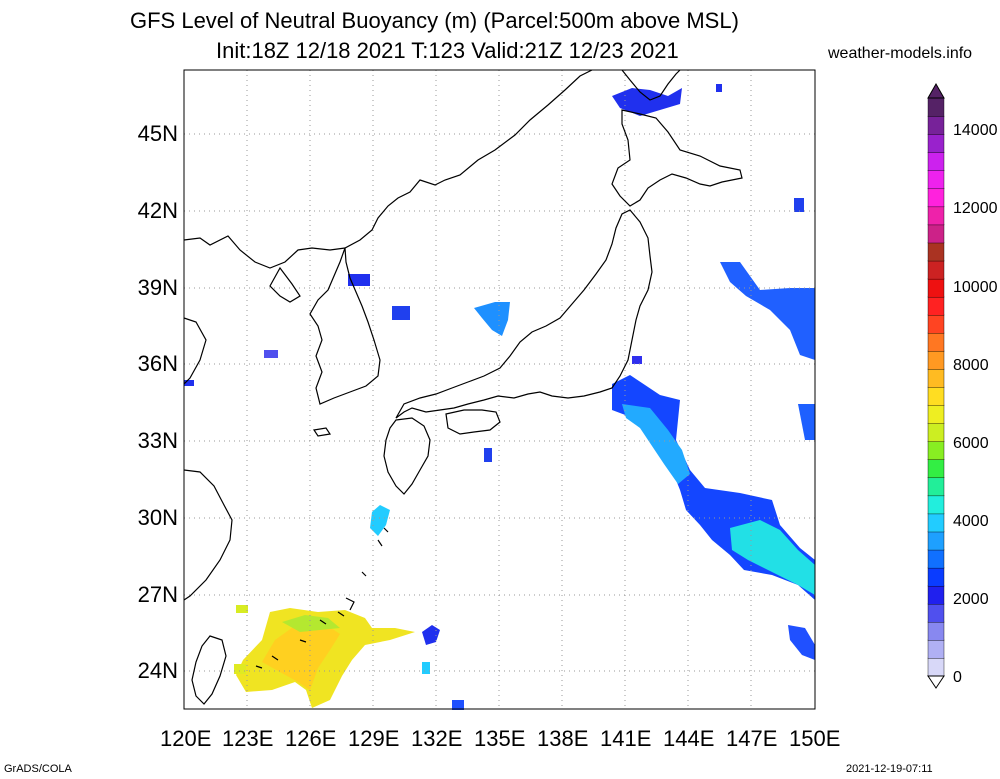  What do you see at coordinates (374, 738) in the screenshot?
I see `lon-label: 129E` at bounding box center [374, 738].